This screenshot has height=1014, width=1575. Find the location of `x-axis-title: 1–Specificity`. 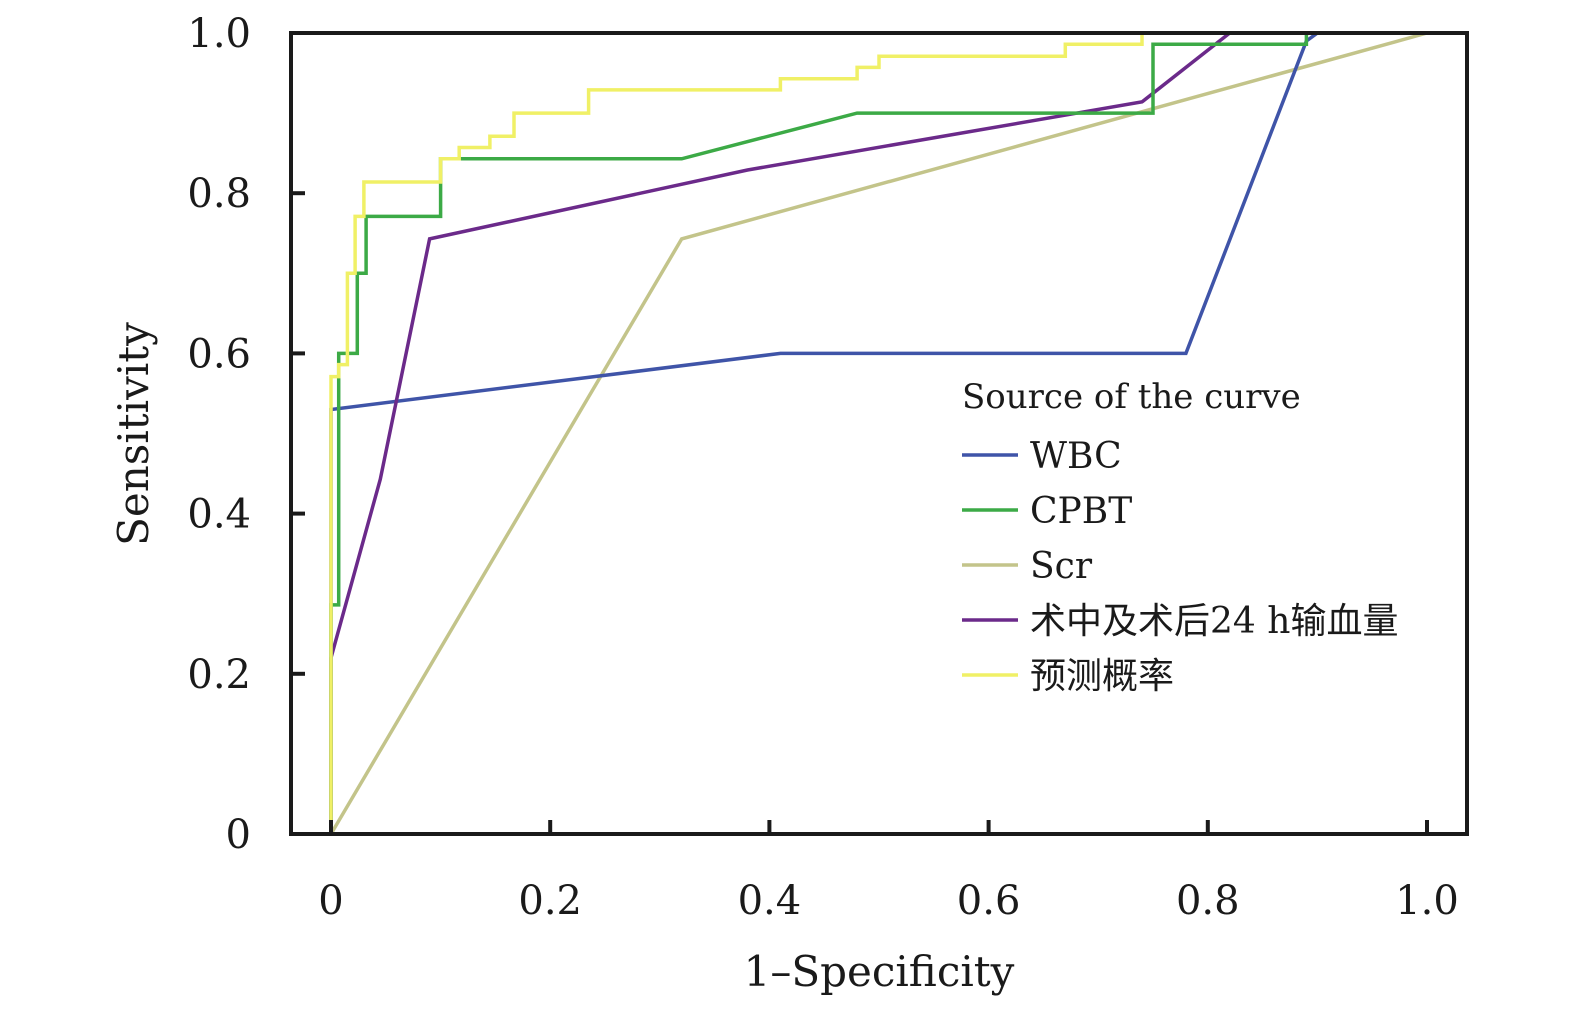

x-axis-title: 1–Specificity is located at coordinates (879, 971).